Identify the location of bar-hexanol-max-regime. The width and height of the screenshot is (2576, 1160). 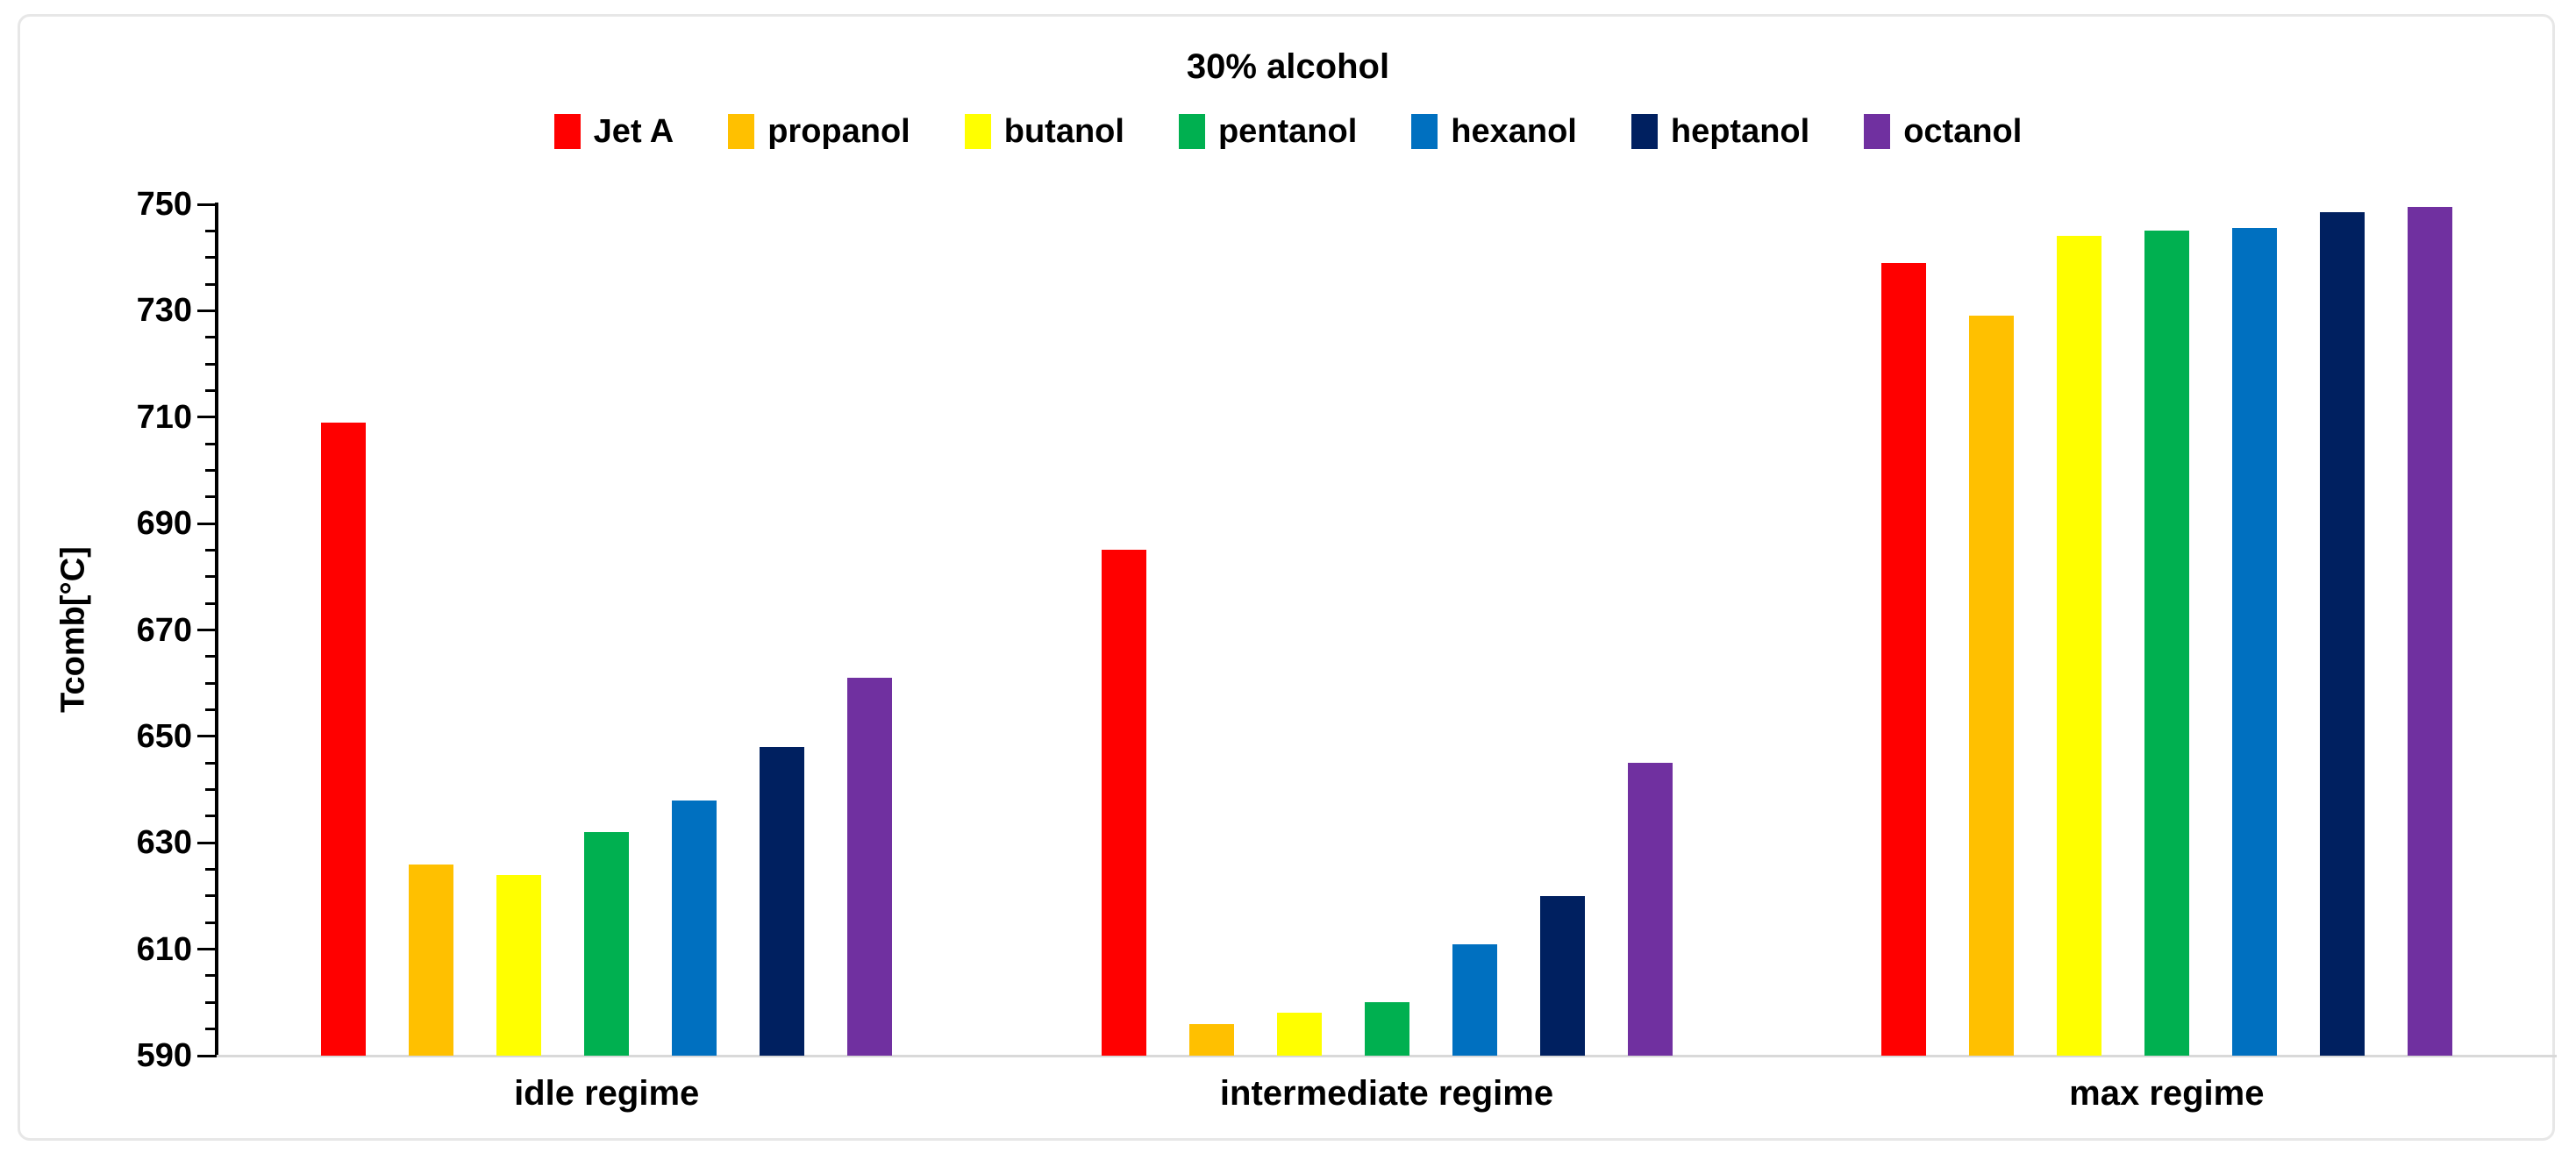
(2254, 642).